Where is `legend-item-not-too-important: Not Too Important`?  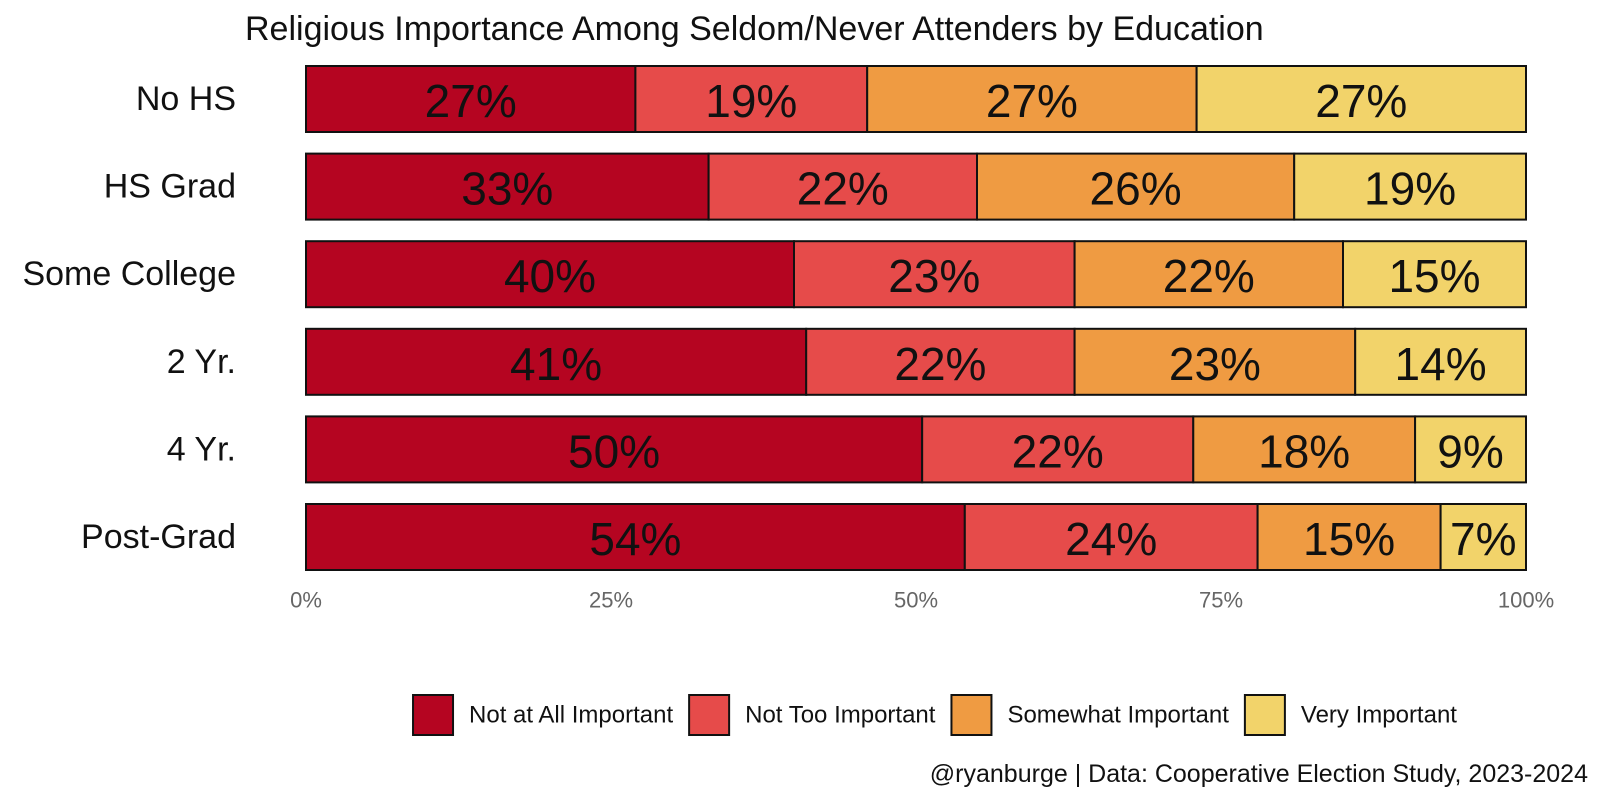
legend-item-not-too-important: Not Too Important is located at coordinates (812, 715).